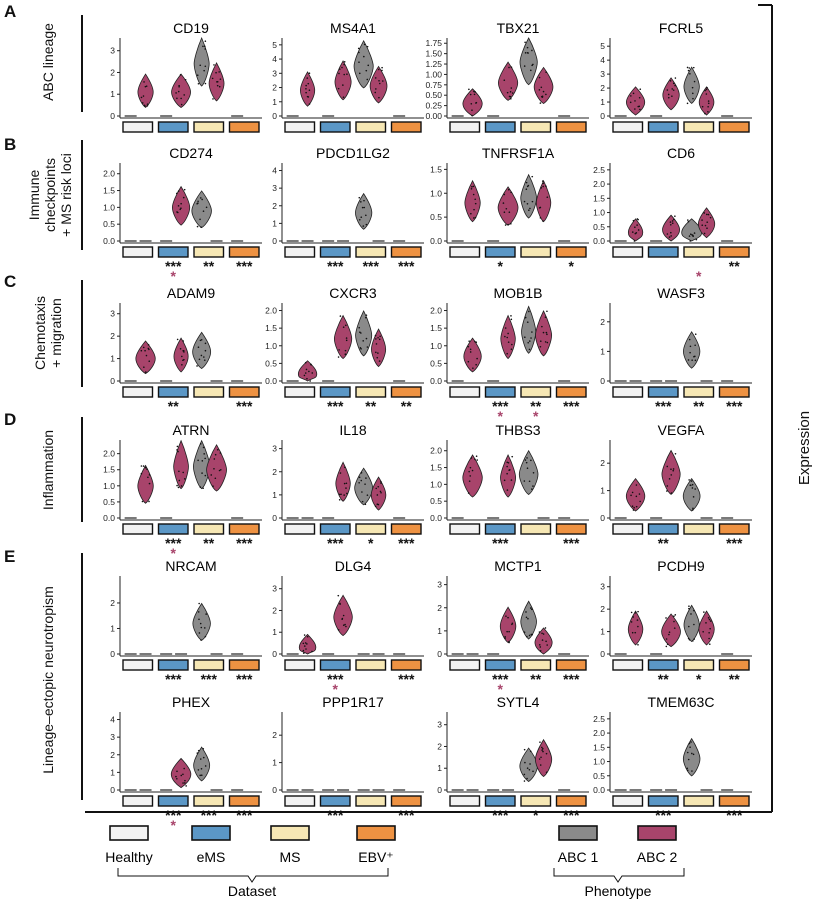  Describe the element at coordinates (290, 857) in the screenshot. I see `legend-label: MS` at that location.